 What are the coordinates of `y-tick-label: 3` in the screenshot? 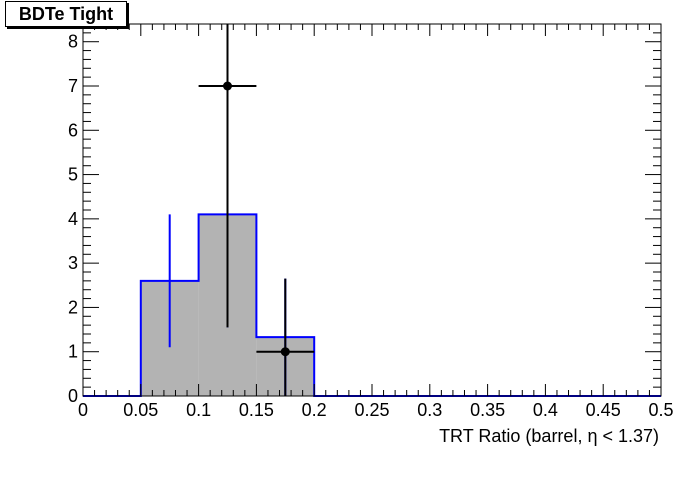 It's located at (73, 263).